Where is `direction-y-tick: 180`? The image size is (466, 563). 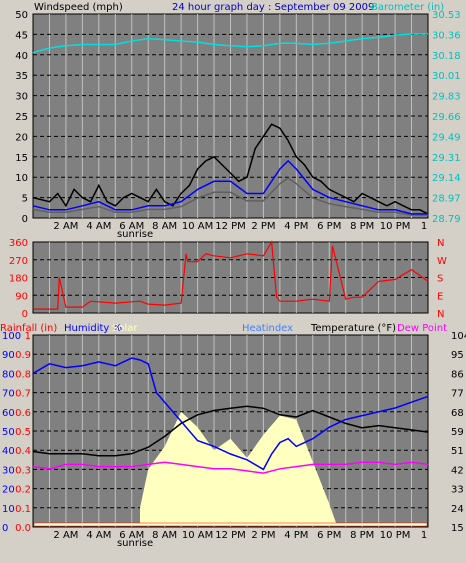
direction-y-tick: 180 is located at coordinates (18, 279).